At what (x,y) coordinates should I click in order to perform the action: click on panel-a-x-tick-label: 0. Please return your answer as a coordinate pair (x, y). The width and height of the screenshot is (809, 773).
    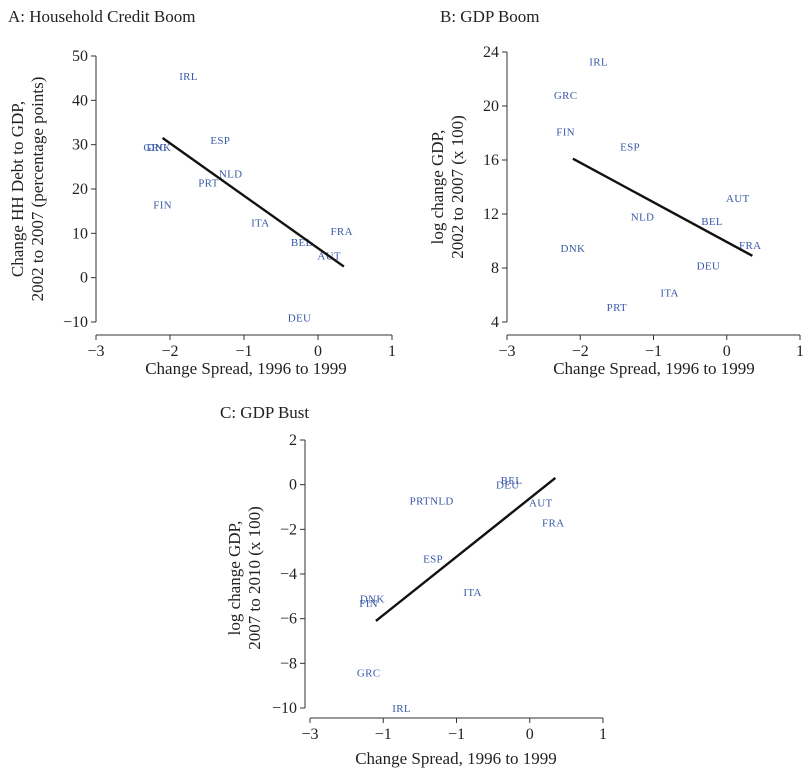
    Looking at the image, I should click on (318, 351).